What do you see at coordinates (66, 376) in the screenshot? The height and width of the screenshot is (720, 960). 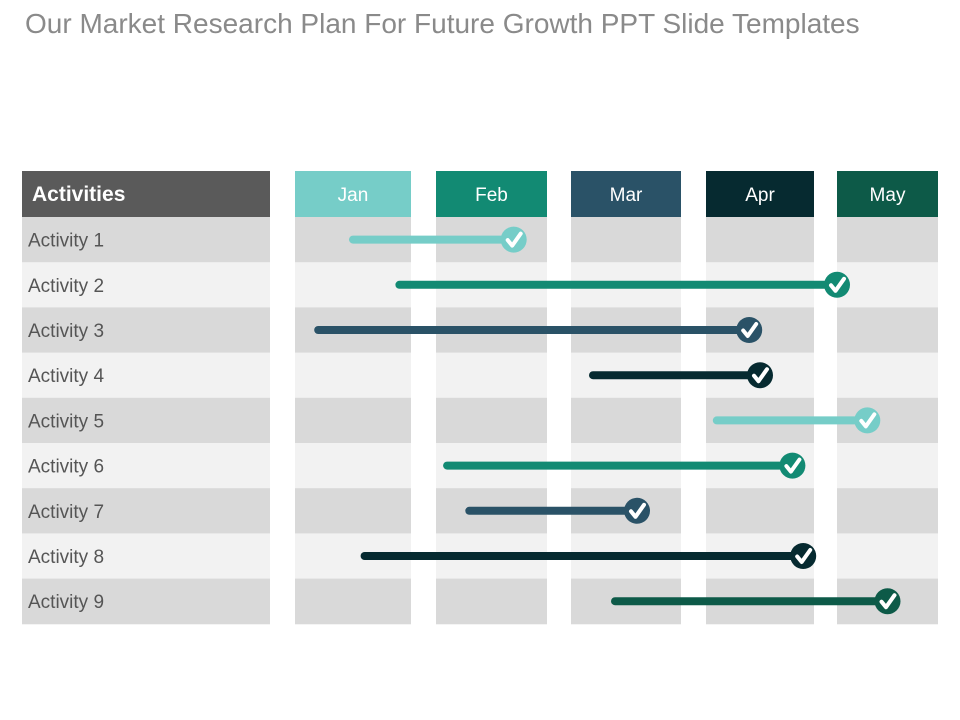 I see `activity-label: Activity 4` at bounding box center [66, 376].